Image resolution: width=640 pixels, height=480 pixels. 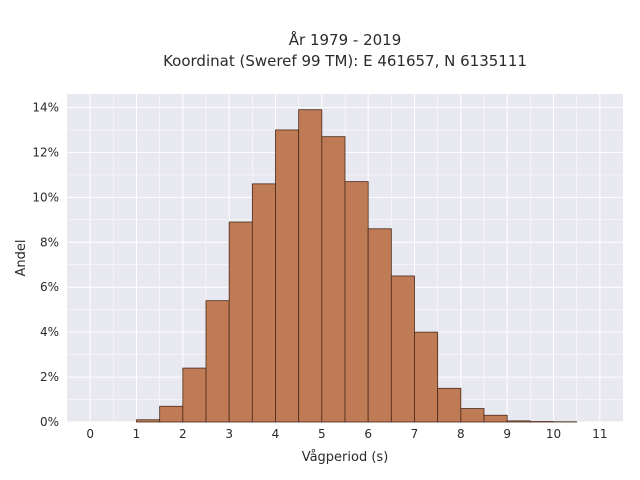 I want to click on y-tick-label: 8%, so click(x=49, y=242).